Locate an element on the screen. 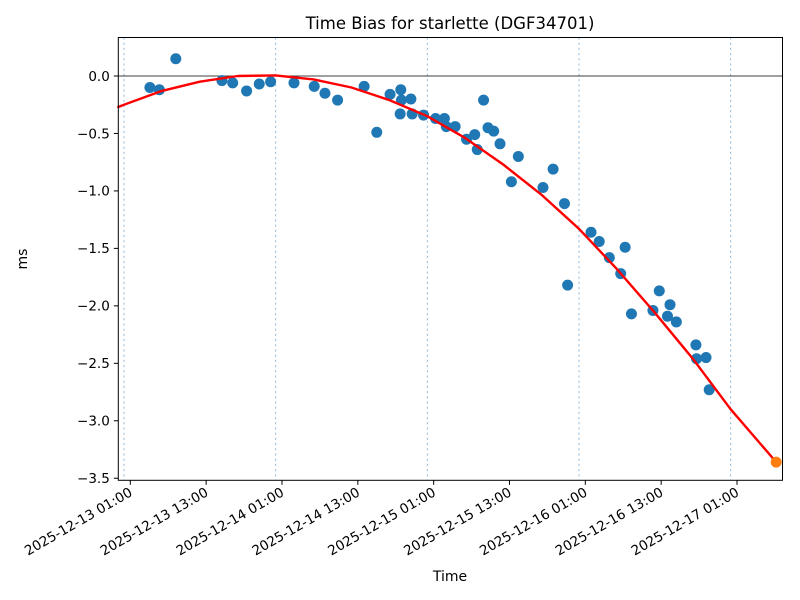 This screenshot has width=800, height=600. extrapolated-point-group is located at coordinates (776, 462).